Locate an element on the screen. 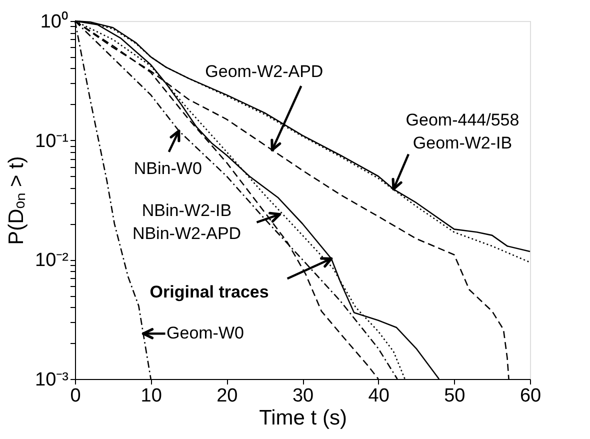 This screenshot has height=439, width=590. x-tick-label: 60 is located at coordinates (531, 396).